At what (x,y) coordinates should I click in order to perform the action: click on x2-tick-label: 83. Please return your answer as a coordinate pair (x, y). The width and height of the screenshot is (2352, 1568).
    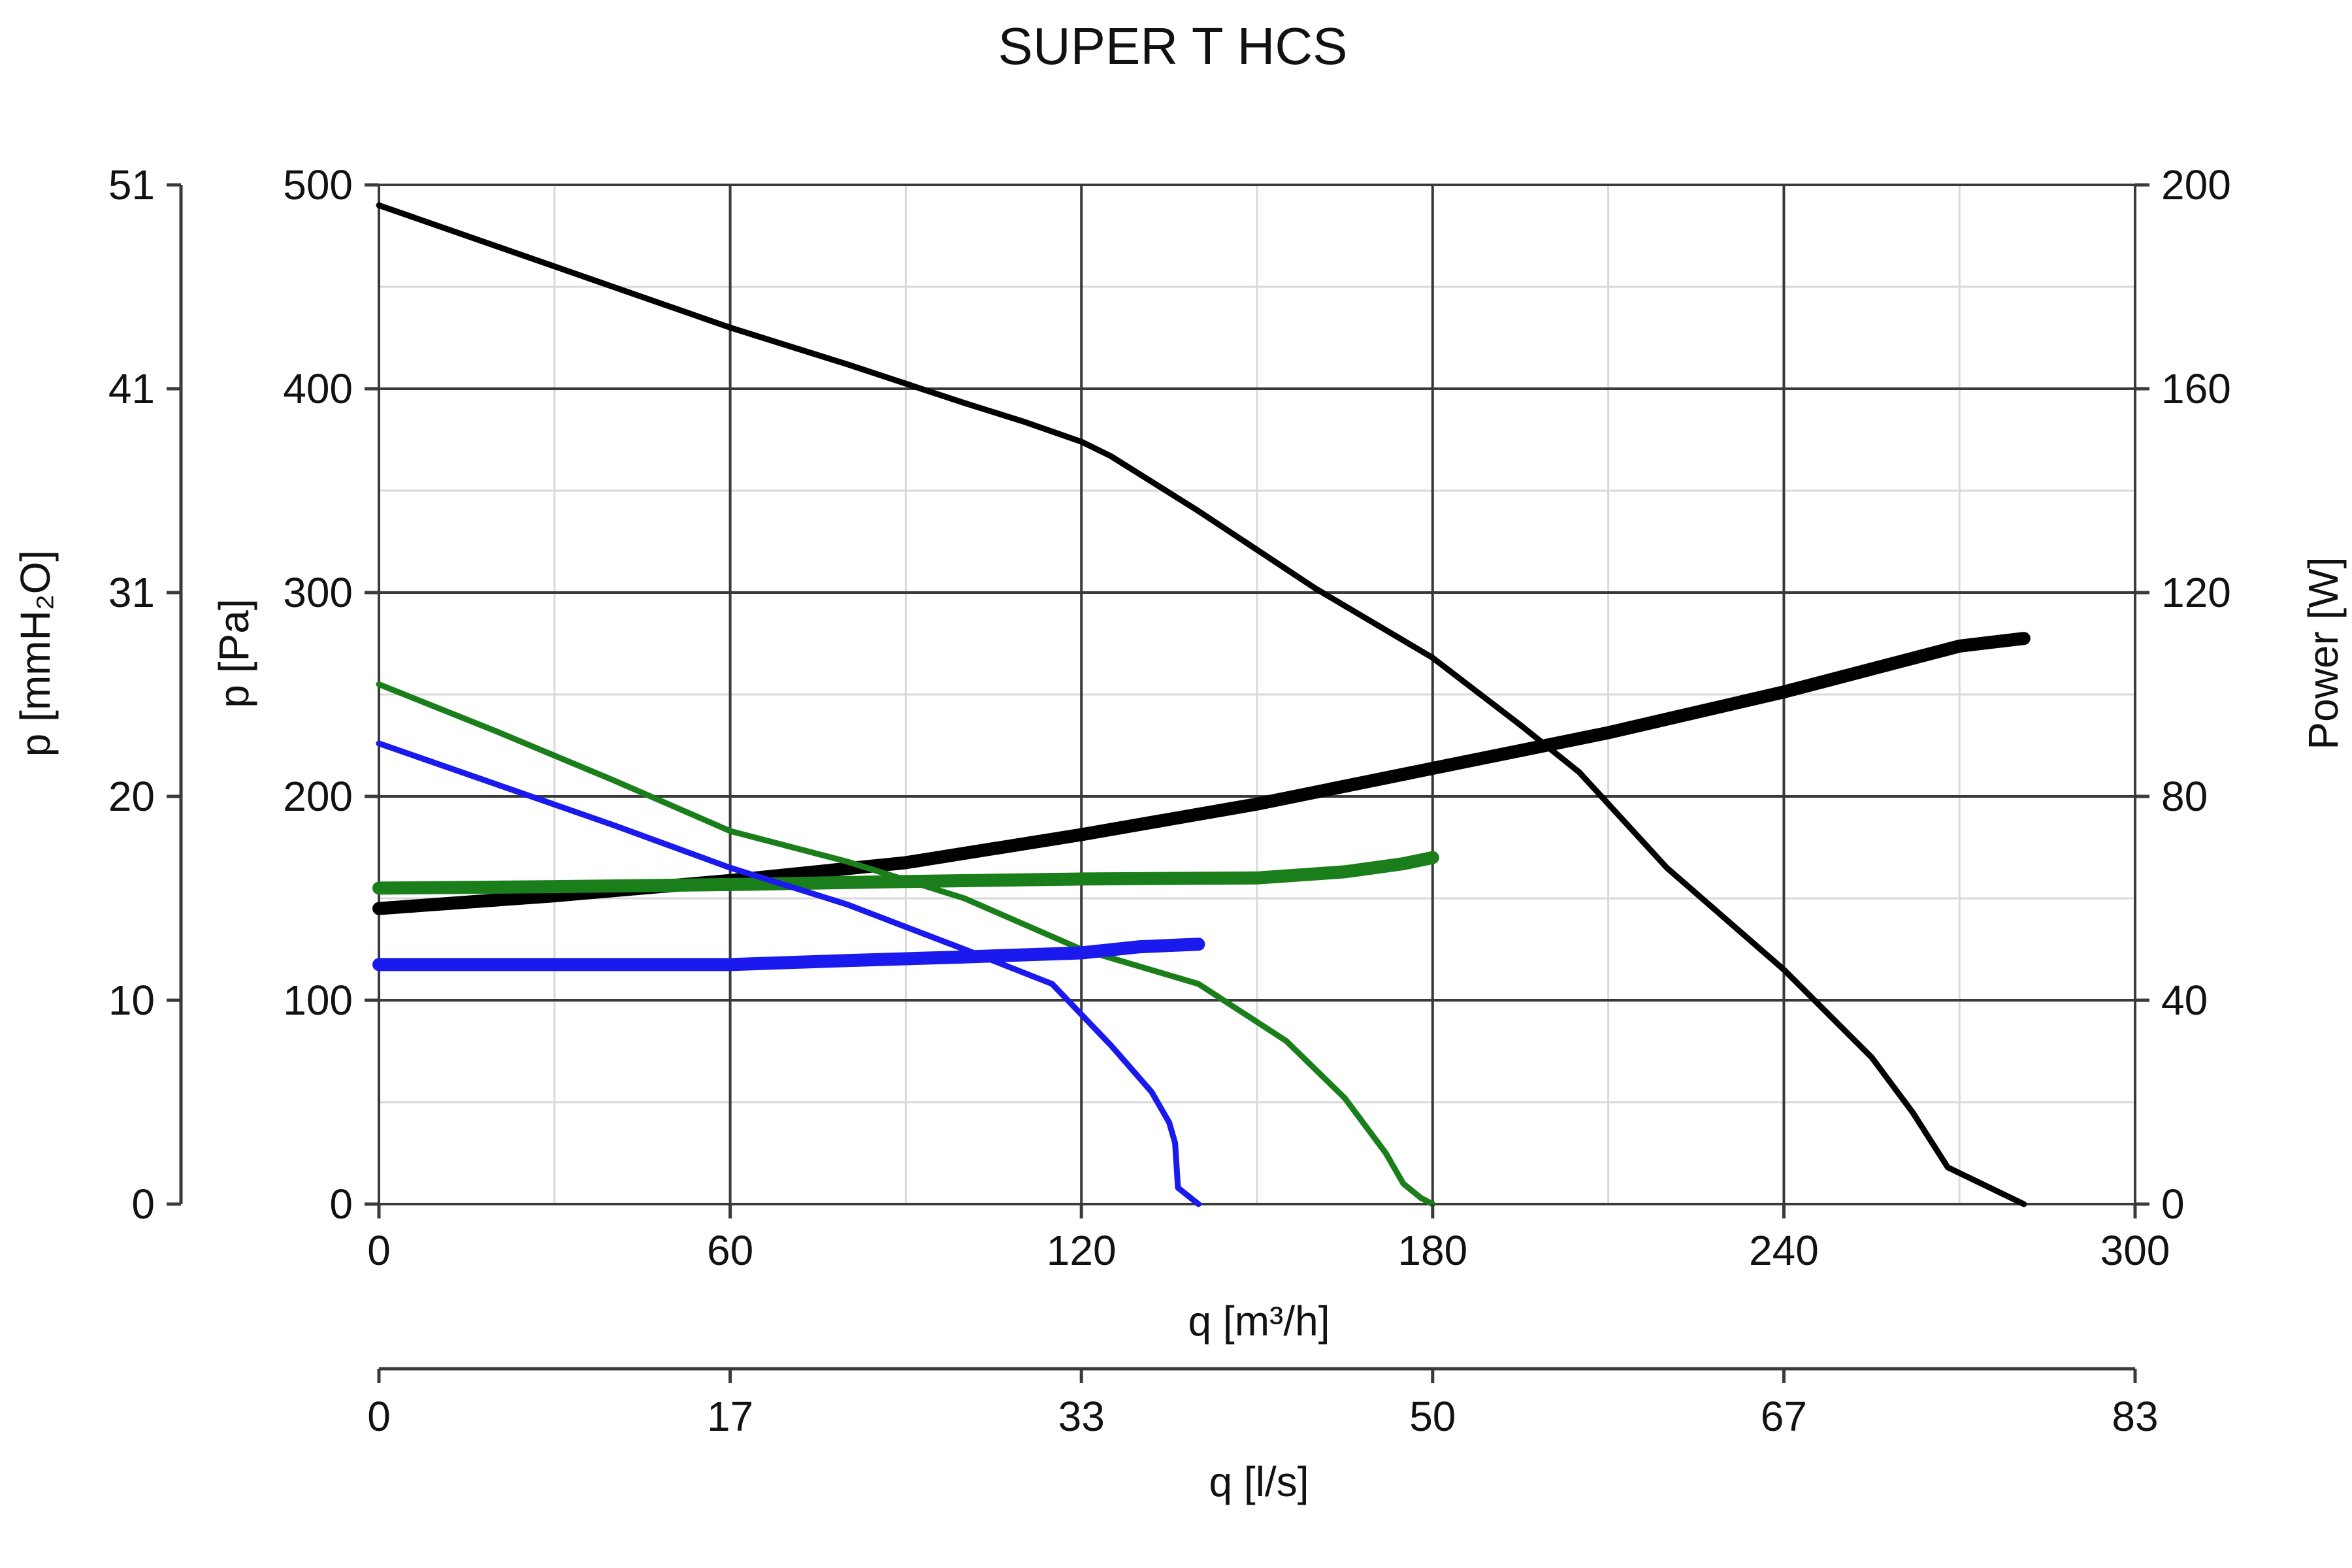
    Looking at the image, I should click on (2135, 1416).